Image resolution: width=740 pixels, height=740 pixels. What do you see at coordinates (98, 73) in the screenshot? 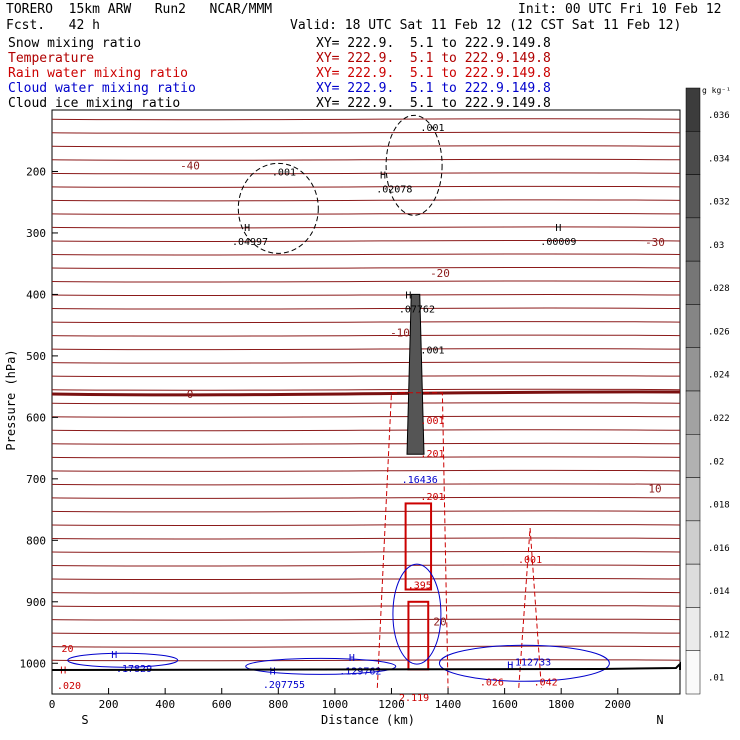
I see `field-name-rain: Rain water mixing ratio` at bounding box center [98, 73].